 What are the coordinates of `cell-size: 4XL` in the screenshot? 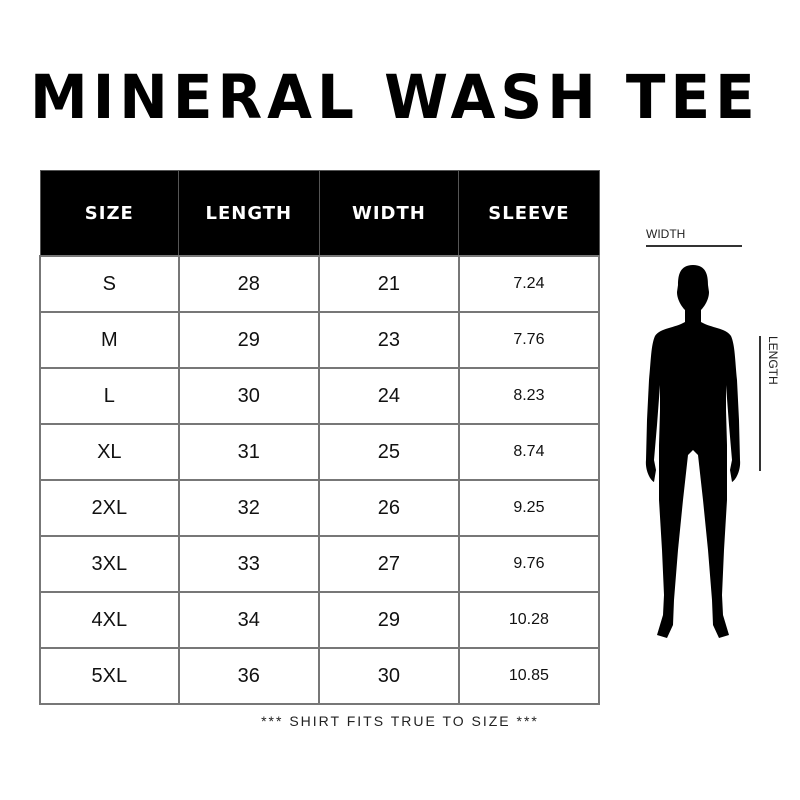 It's located at (109, 620).